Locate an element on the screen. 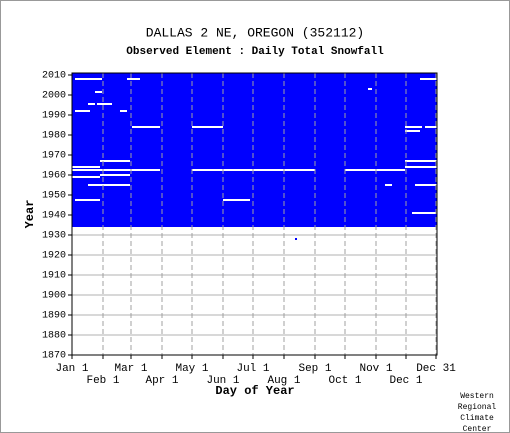  y-tick-label: 1980 is located at coordinates (54, 136).